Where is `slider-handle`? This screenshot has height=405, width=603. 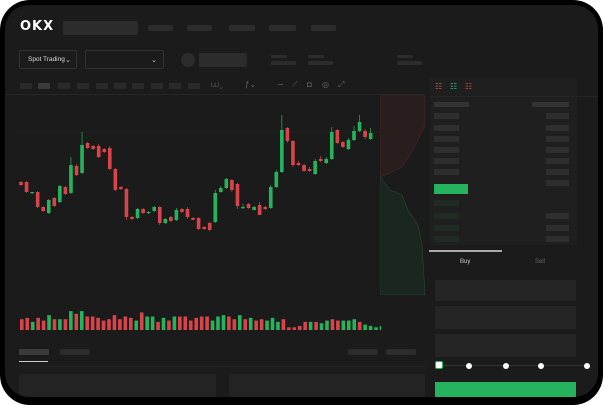 slider-handle is located at coordinates (439, 365).